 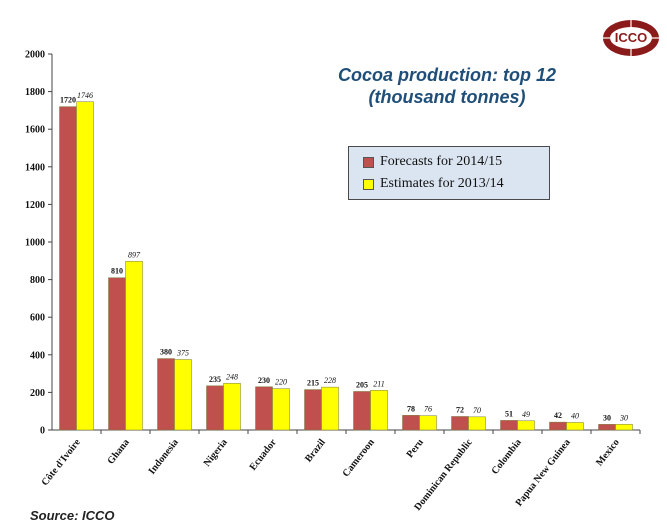 What do you see at coordinates (35, 167) in the screenshot?
I see `y-tick-label: 1400` at bounding box center [35, 167].